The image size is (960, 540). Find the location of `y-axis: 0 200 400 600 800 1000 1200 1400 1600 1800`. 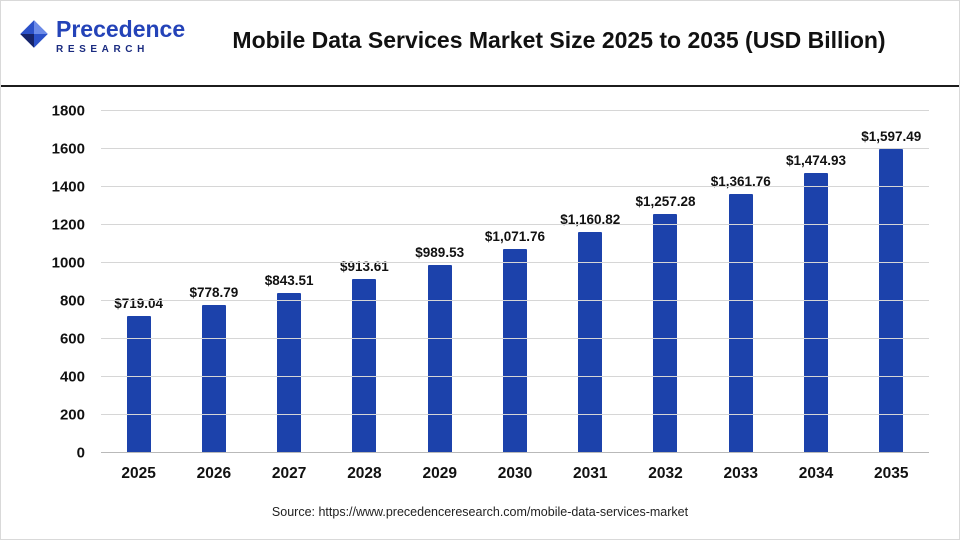

y-axis: 0 200 400 600 800 1000 1200 1400 1600 1800 is located at coordinates (51, 282).